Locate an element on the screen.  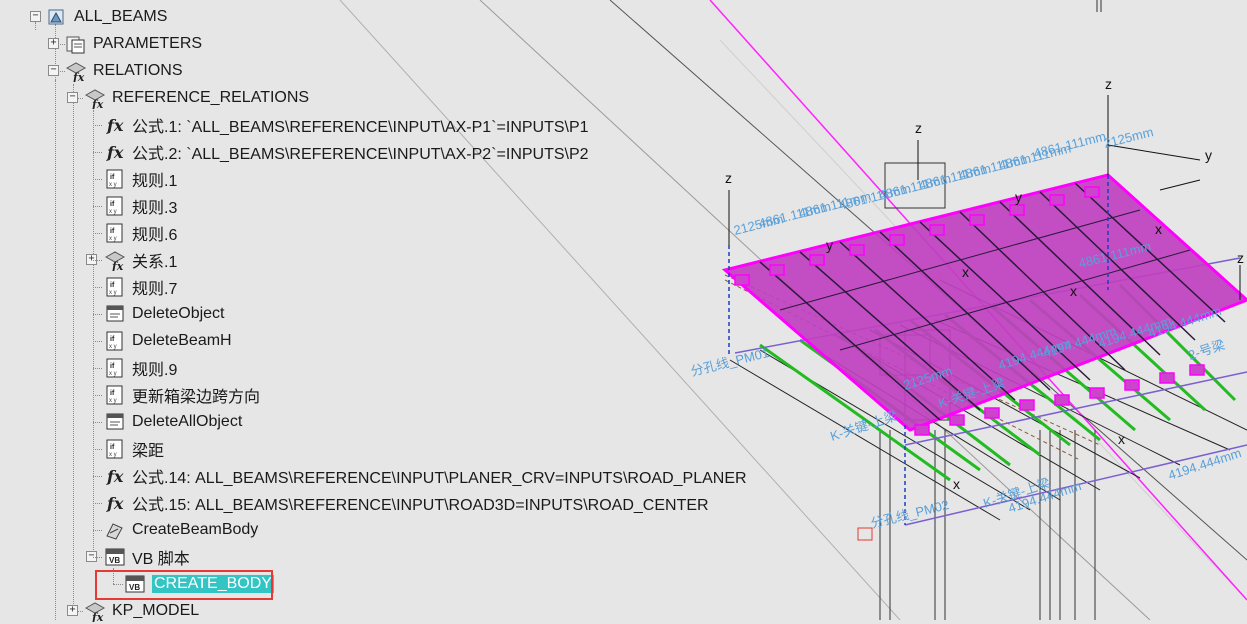
tree-node-label: CREATE_BODY is located at coordinates (213, 583).